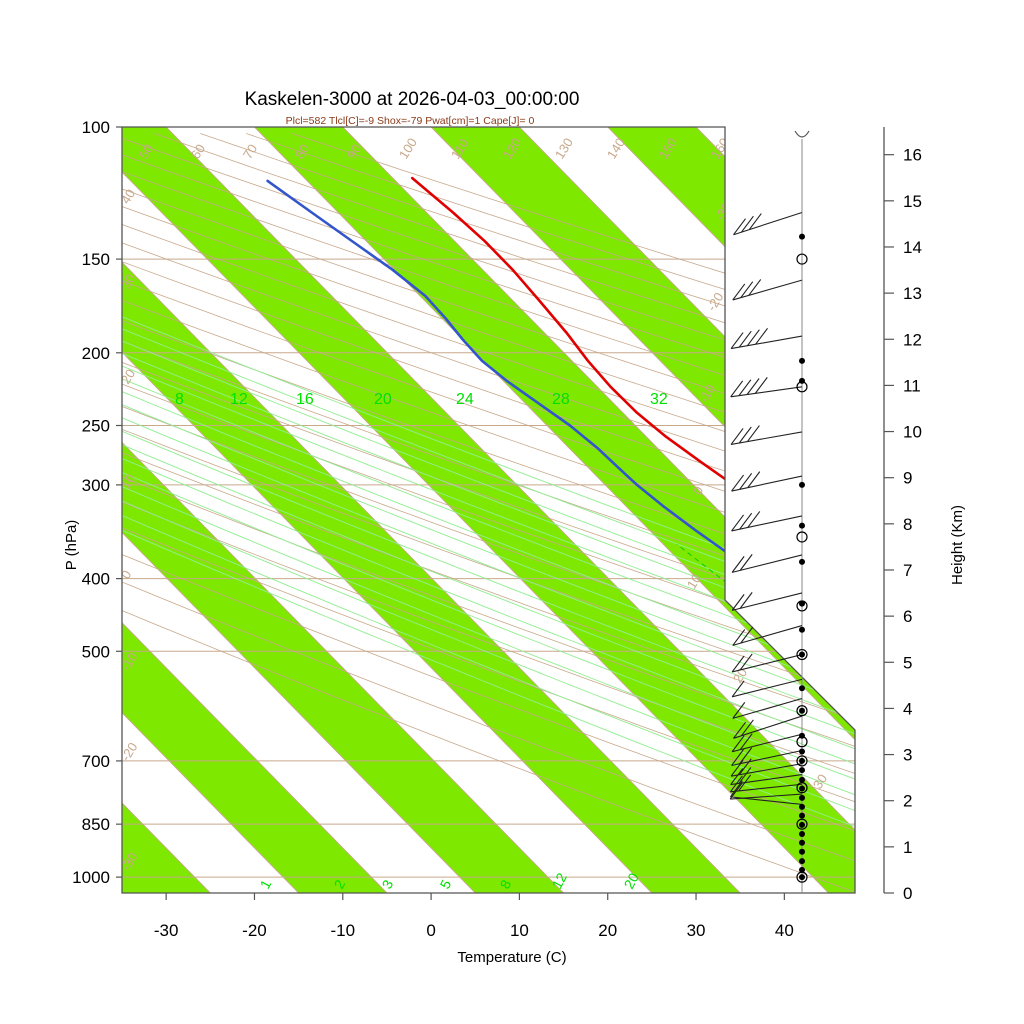 This screenshot has height=1024, width=1024. I want to click on y-axis-label: P (hPa), so click(71, 545).